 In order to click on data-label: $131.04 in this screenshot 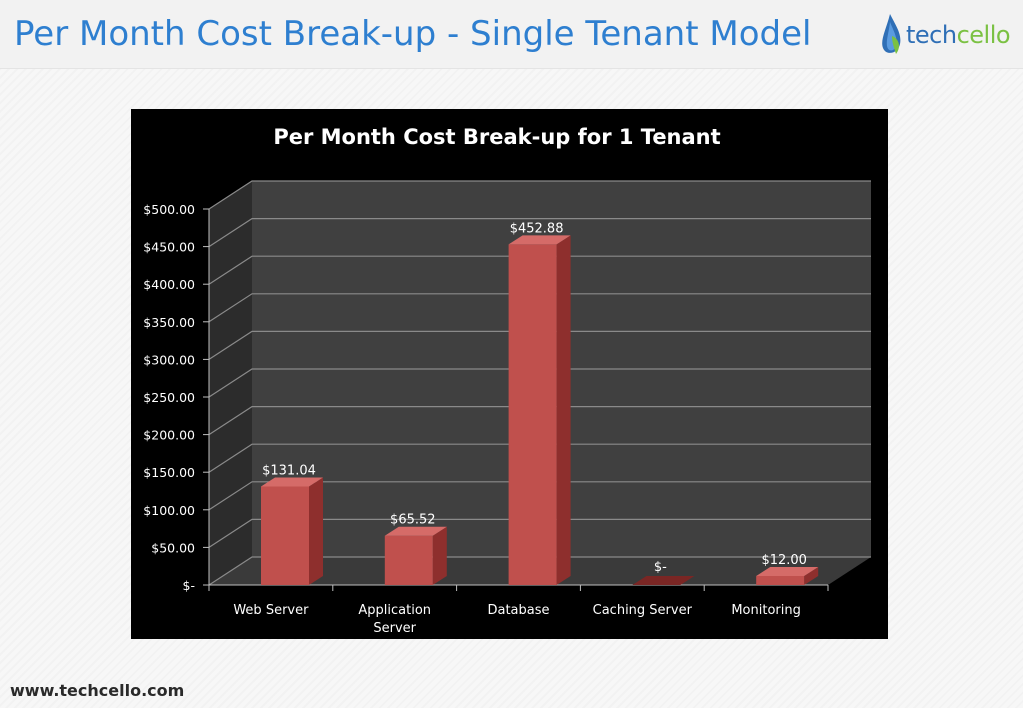, I will do `click(289, 470)`.